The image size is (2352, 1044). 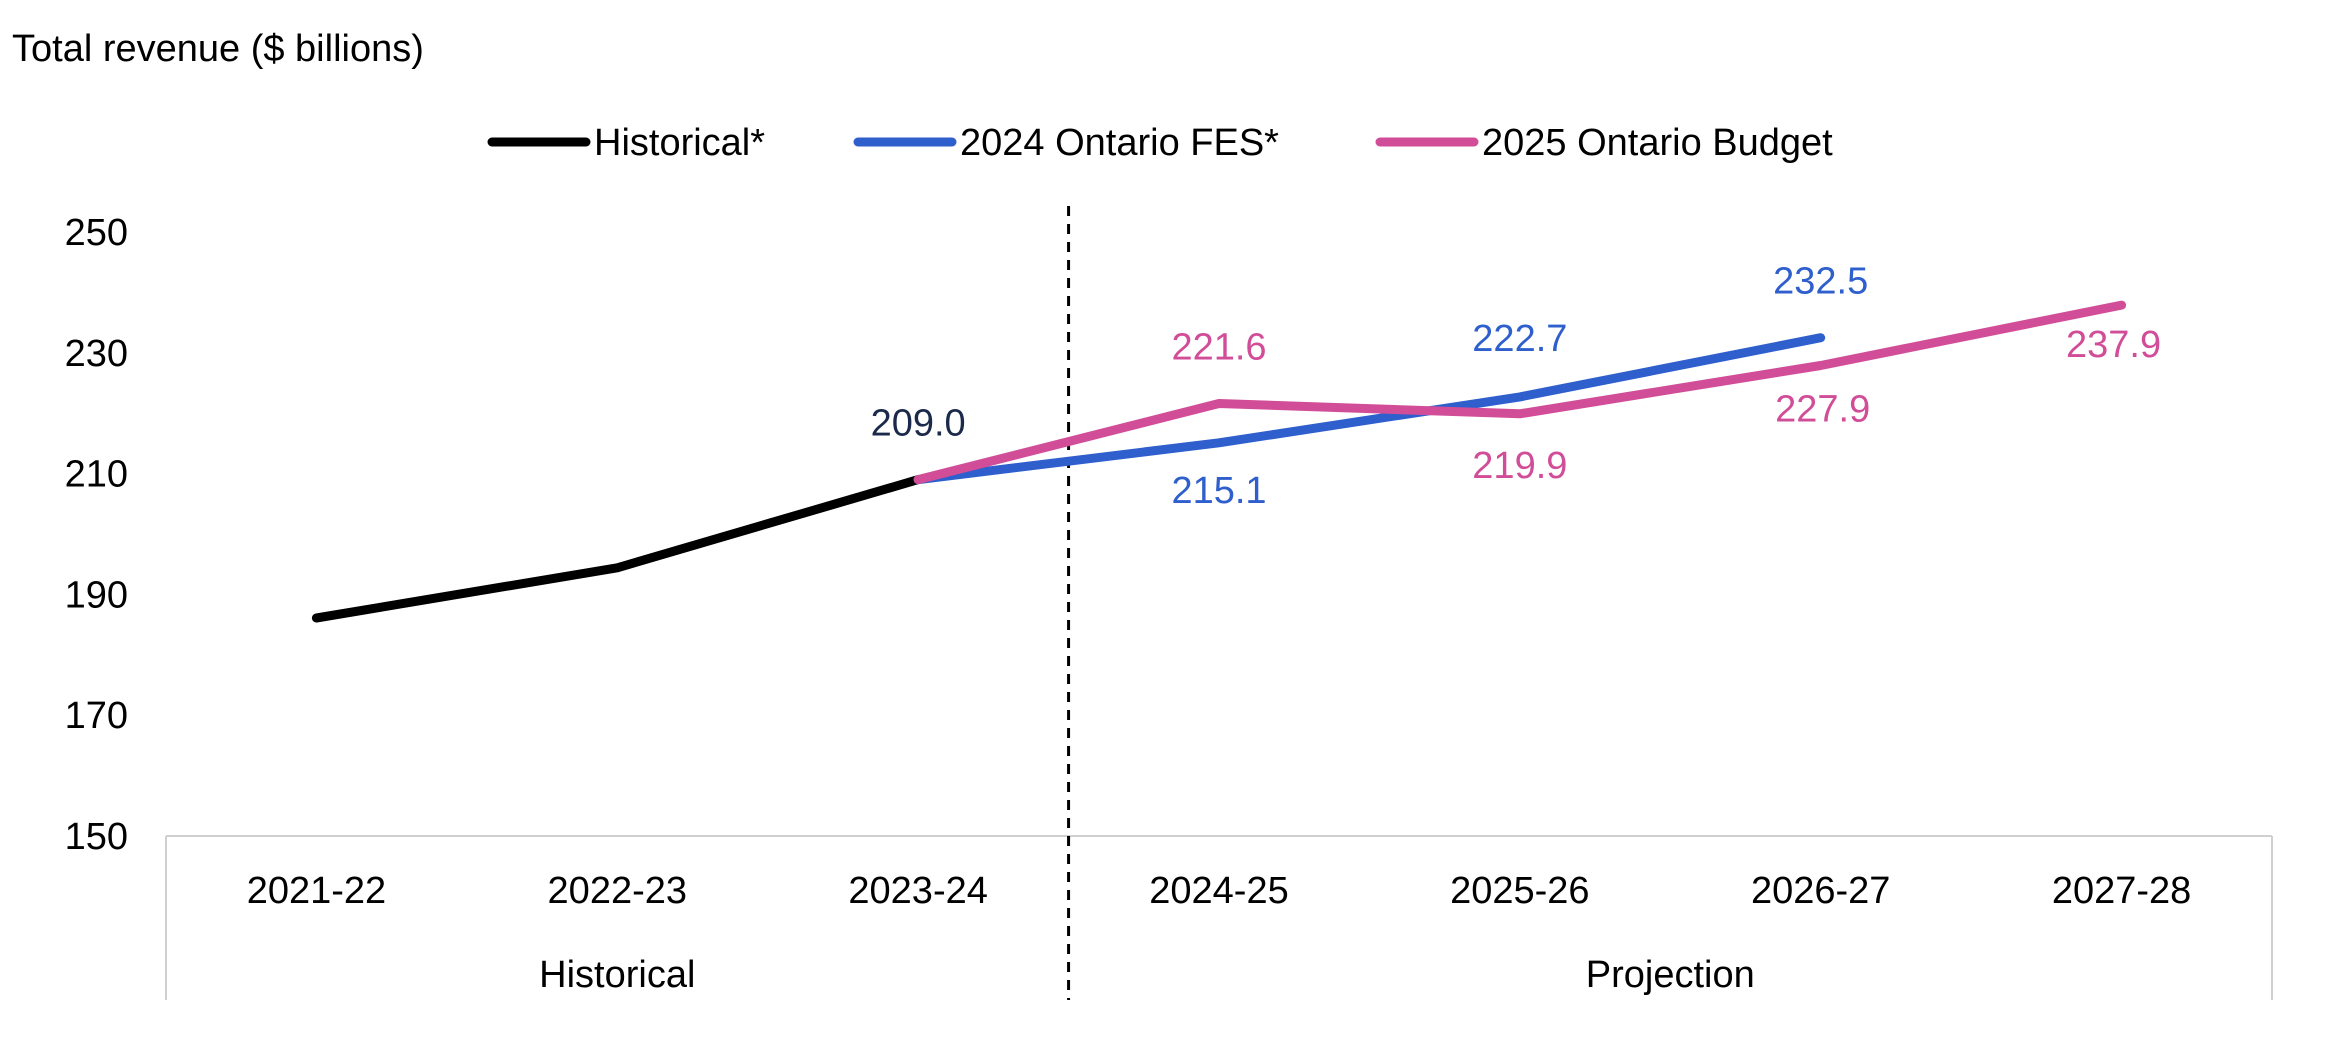 I want to click on group-label-historical: Historical, so click(x=617, y=975).